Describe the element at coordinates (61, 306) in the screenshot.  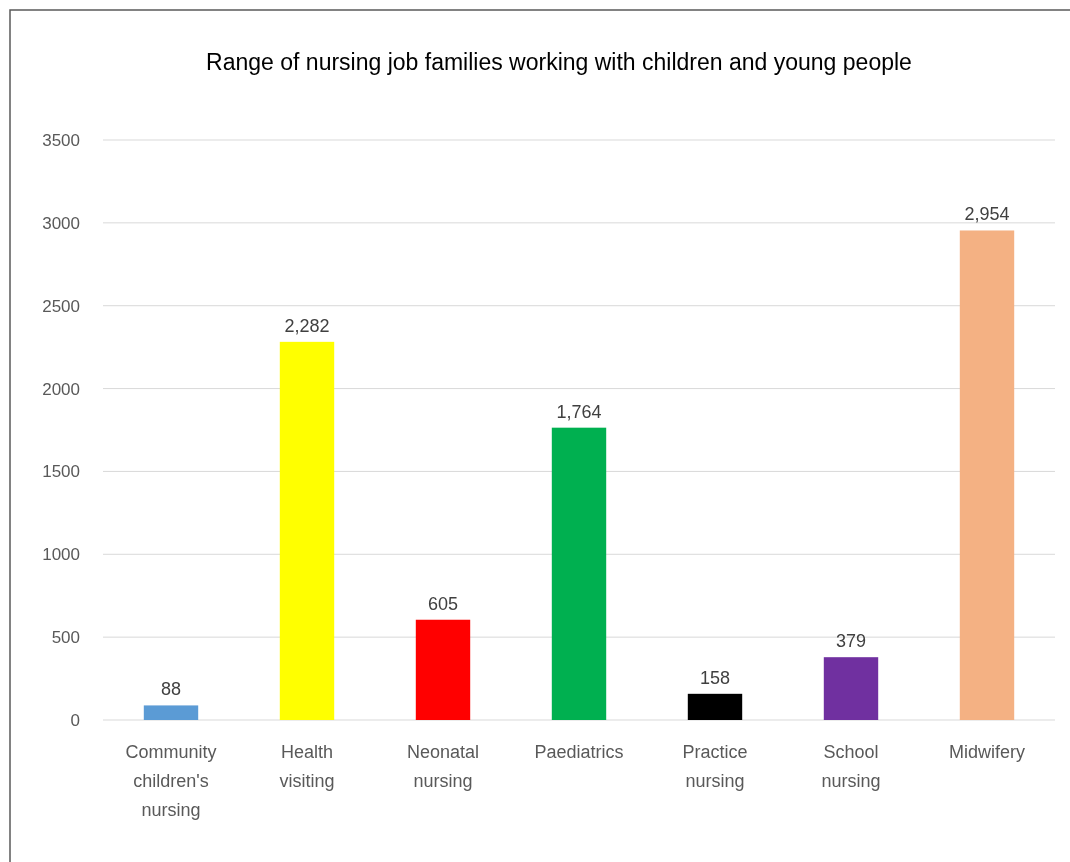
I see `y-tick-label: 2500` at that location.